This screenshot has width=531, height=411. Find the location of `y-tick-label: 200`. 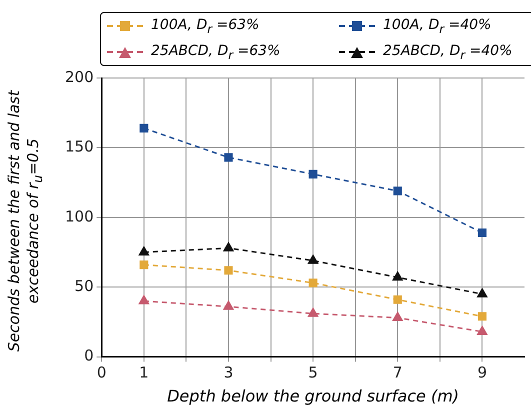

y-tick-label: 200 is located at coordinates (79, 77).